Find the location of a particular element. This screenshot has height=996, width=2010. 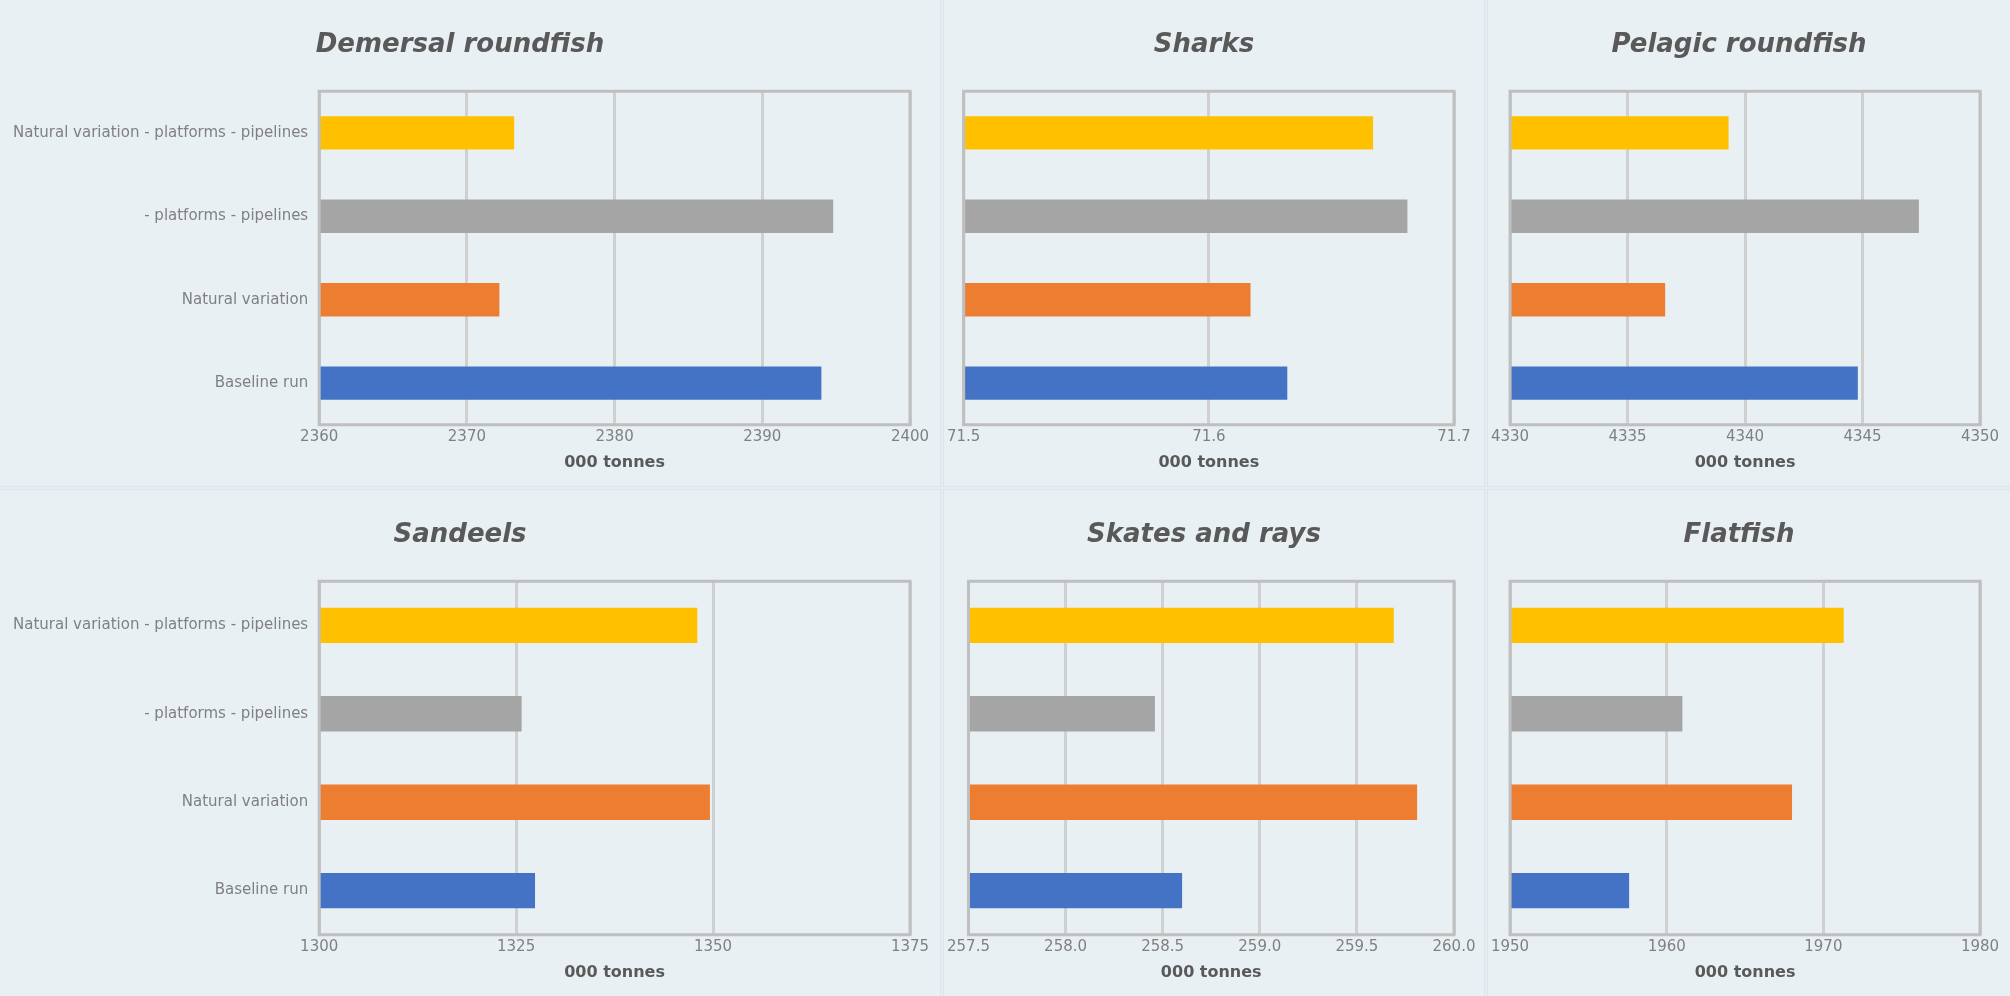

x-tick-label: 2400 is located at coordinates (910, 435).